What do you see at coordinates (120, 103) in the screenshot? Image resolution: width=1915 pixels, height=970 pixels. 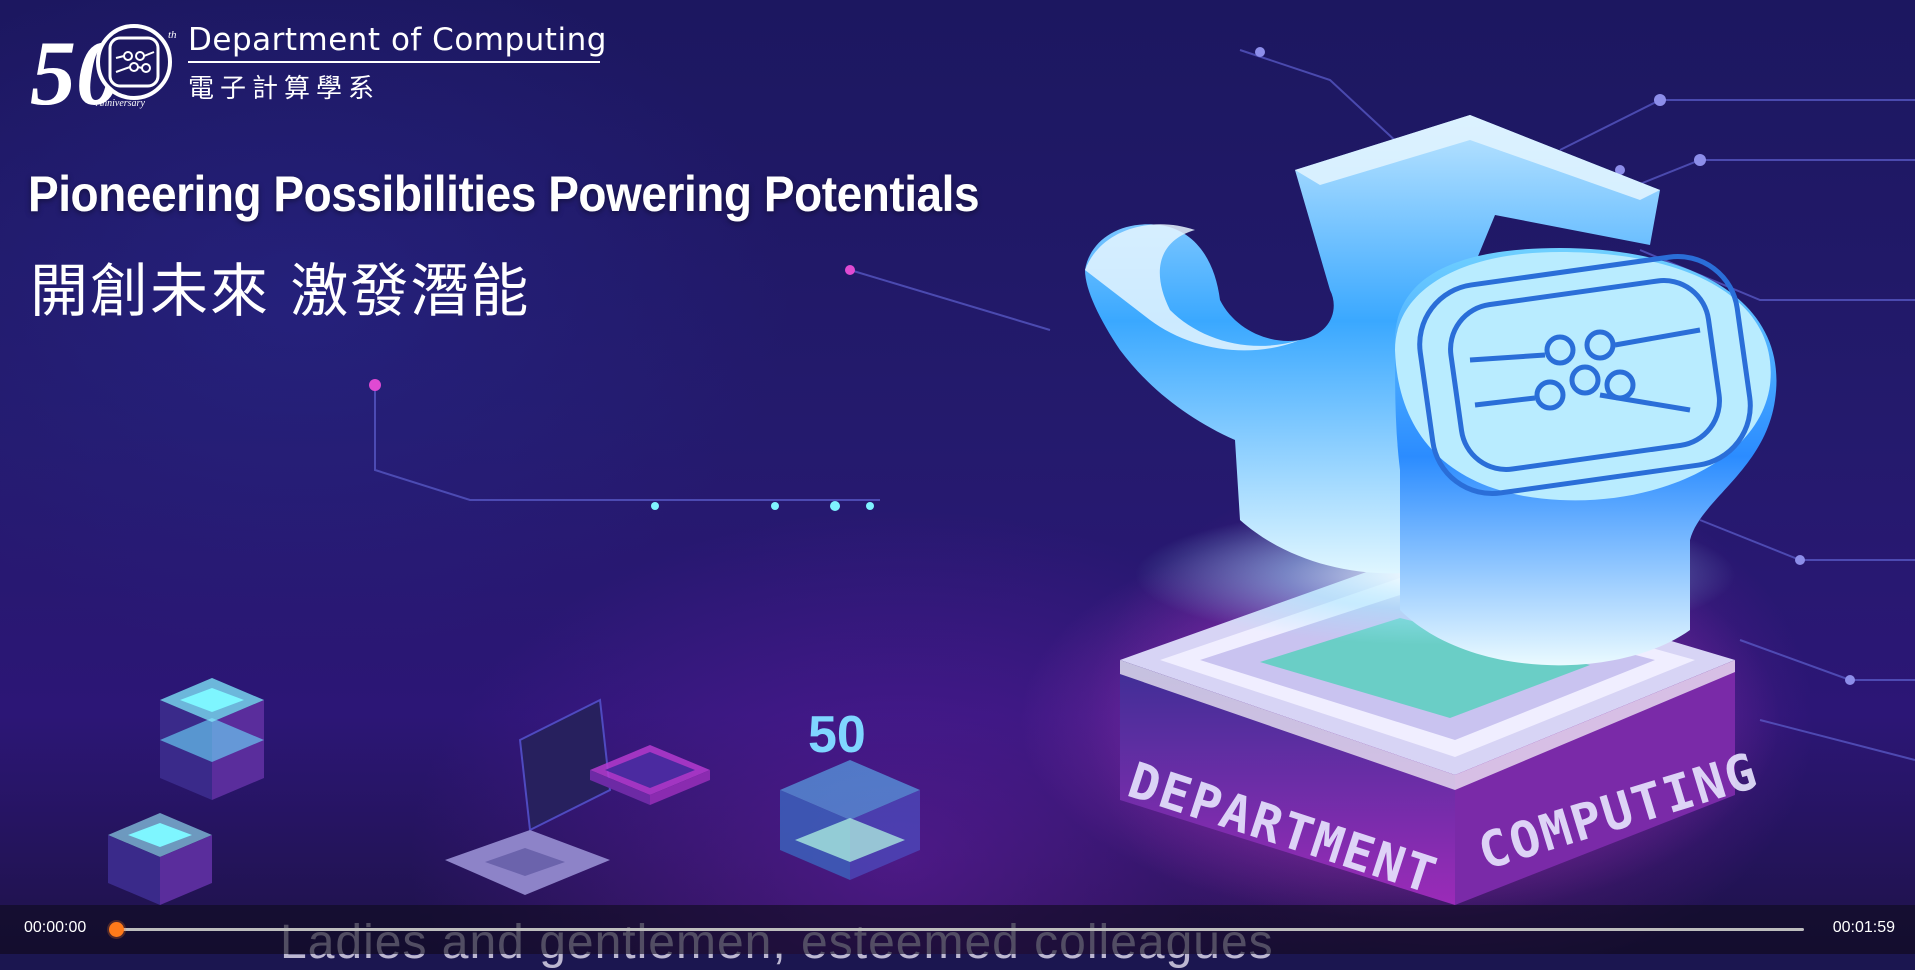 I see `logo-caption: Anniversary` at bounding box center [120, 103].